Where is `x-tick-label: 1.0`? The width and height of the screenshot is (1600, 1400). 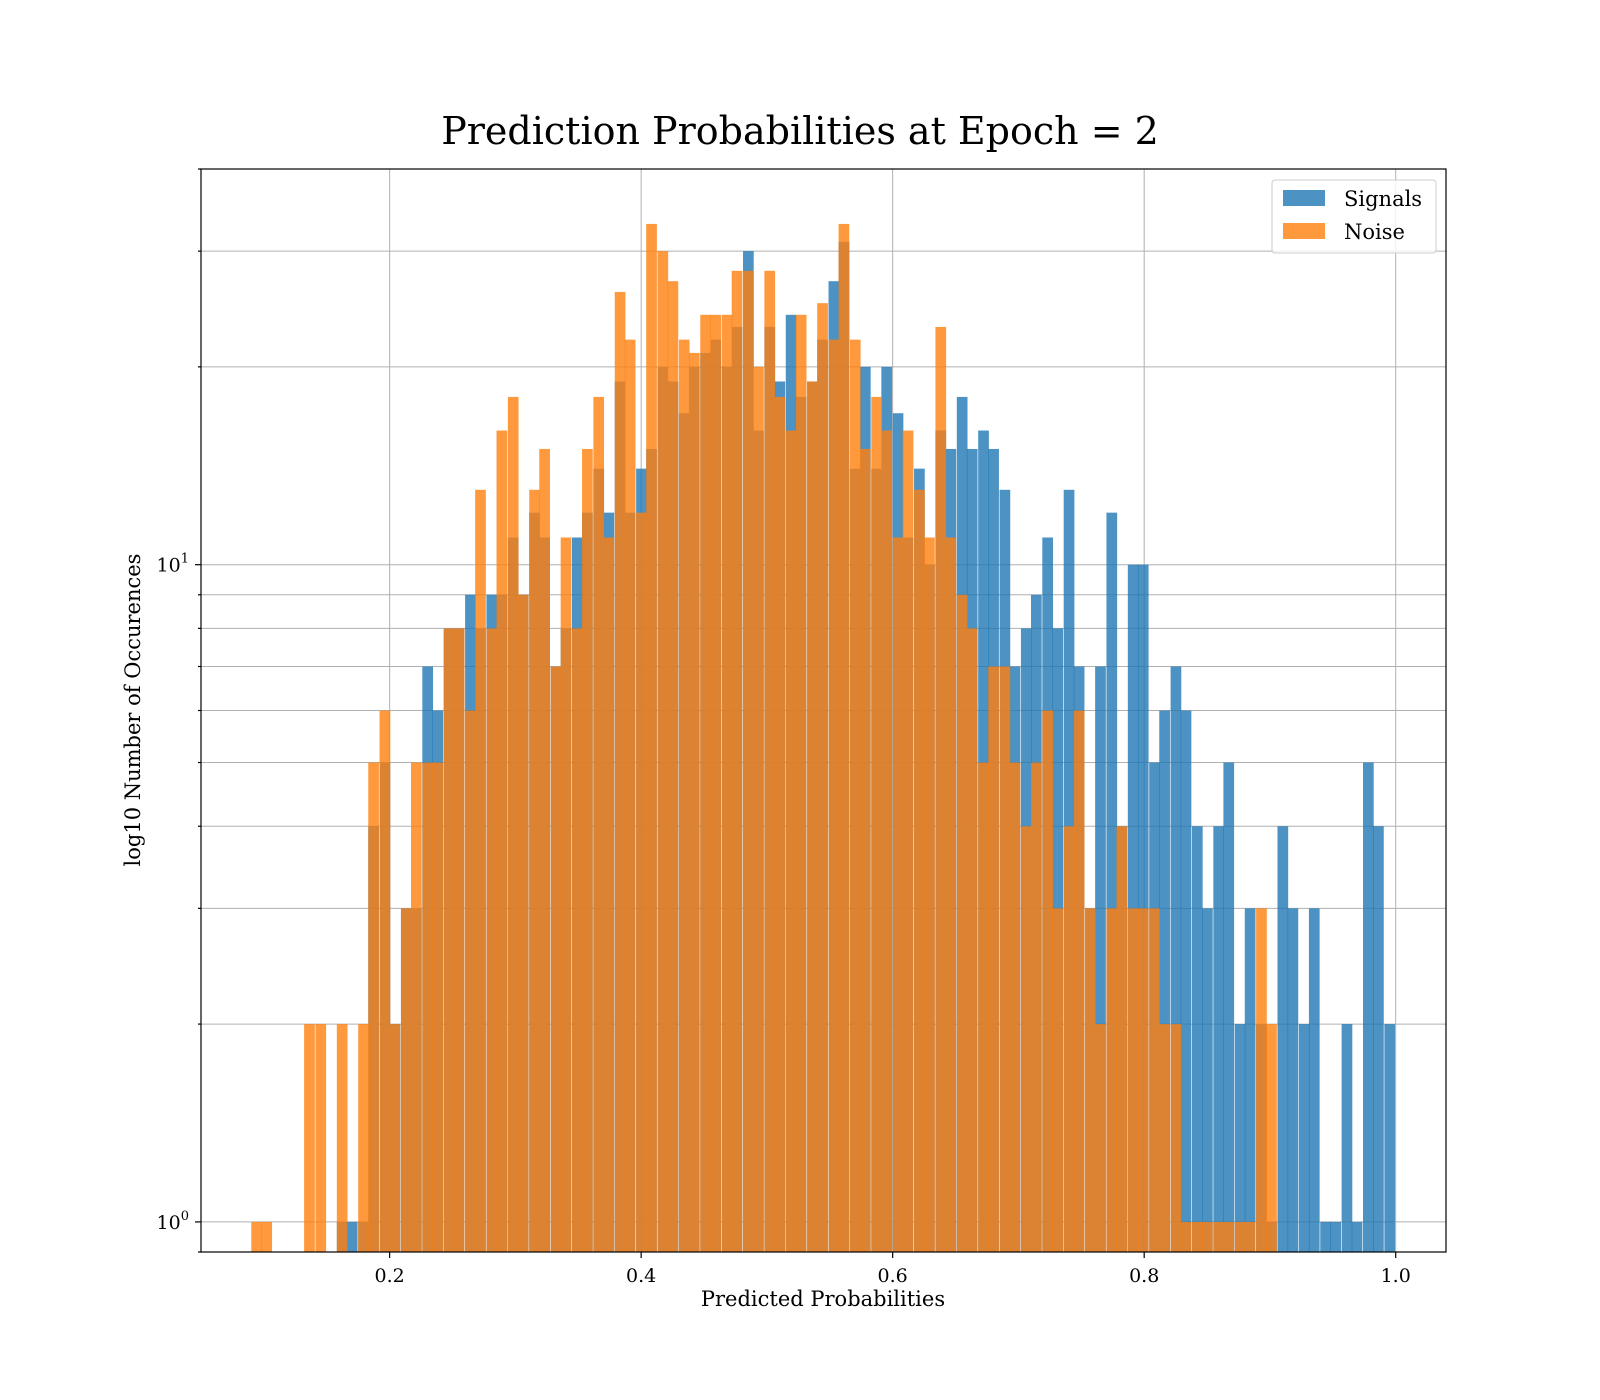 x-tick-label: 1.0 is located at coordinates (1396, 1276).